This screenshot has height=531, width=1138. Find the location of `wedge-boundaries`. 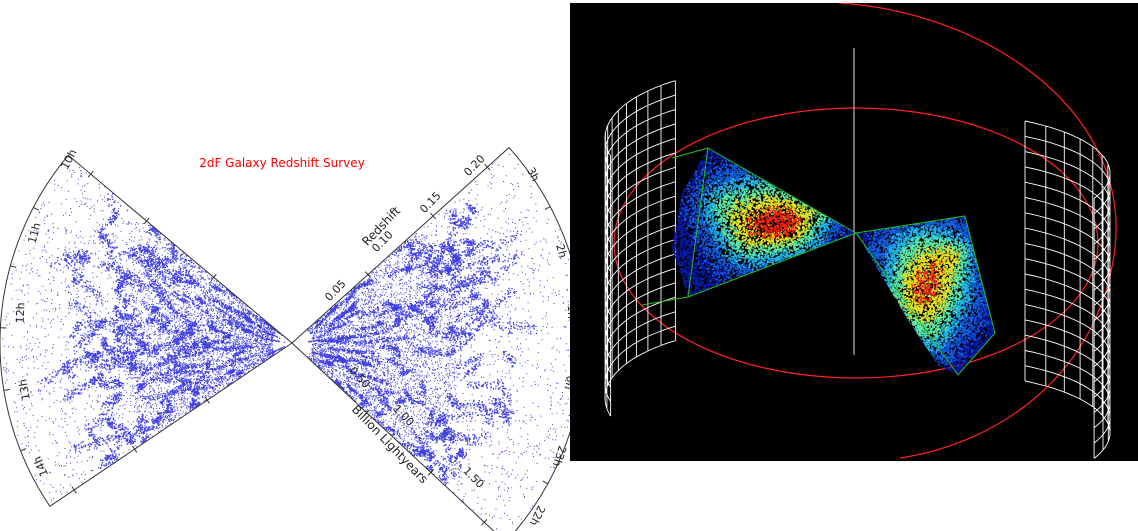

wedge-boundaries is located at coordinates (818, 261).